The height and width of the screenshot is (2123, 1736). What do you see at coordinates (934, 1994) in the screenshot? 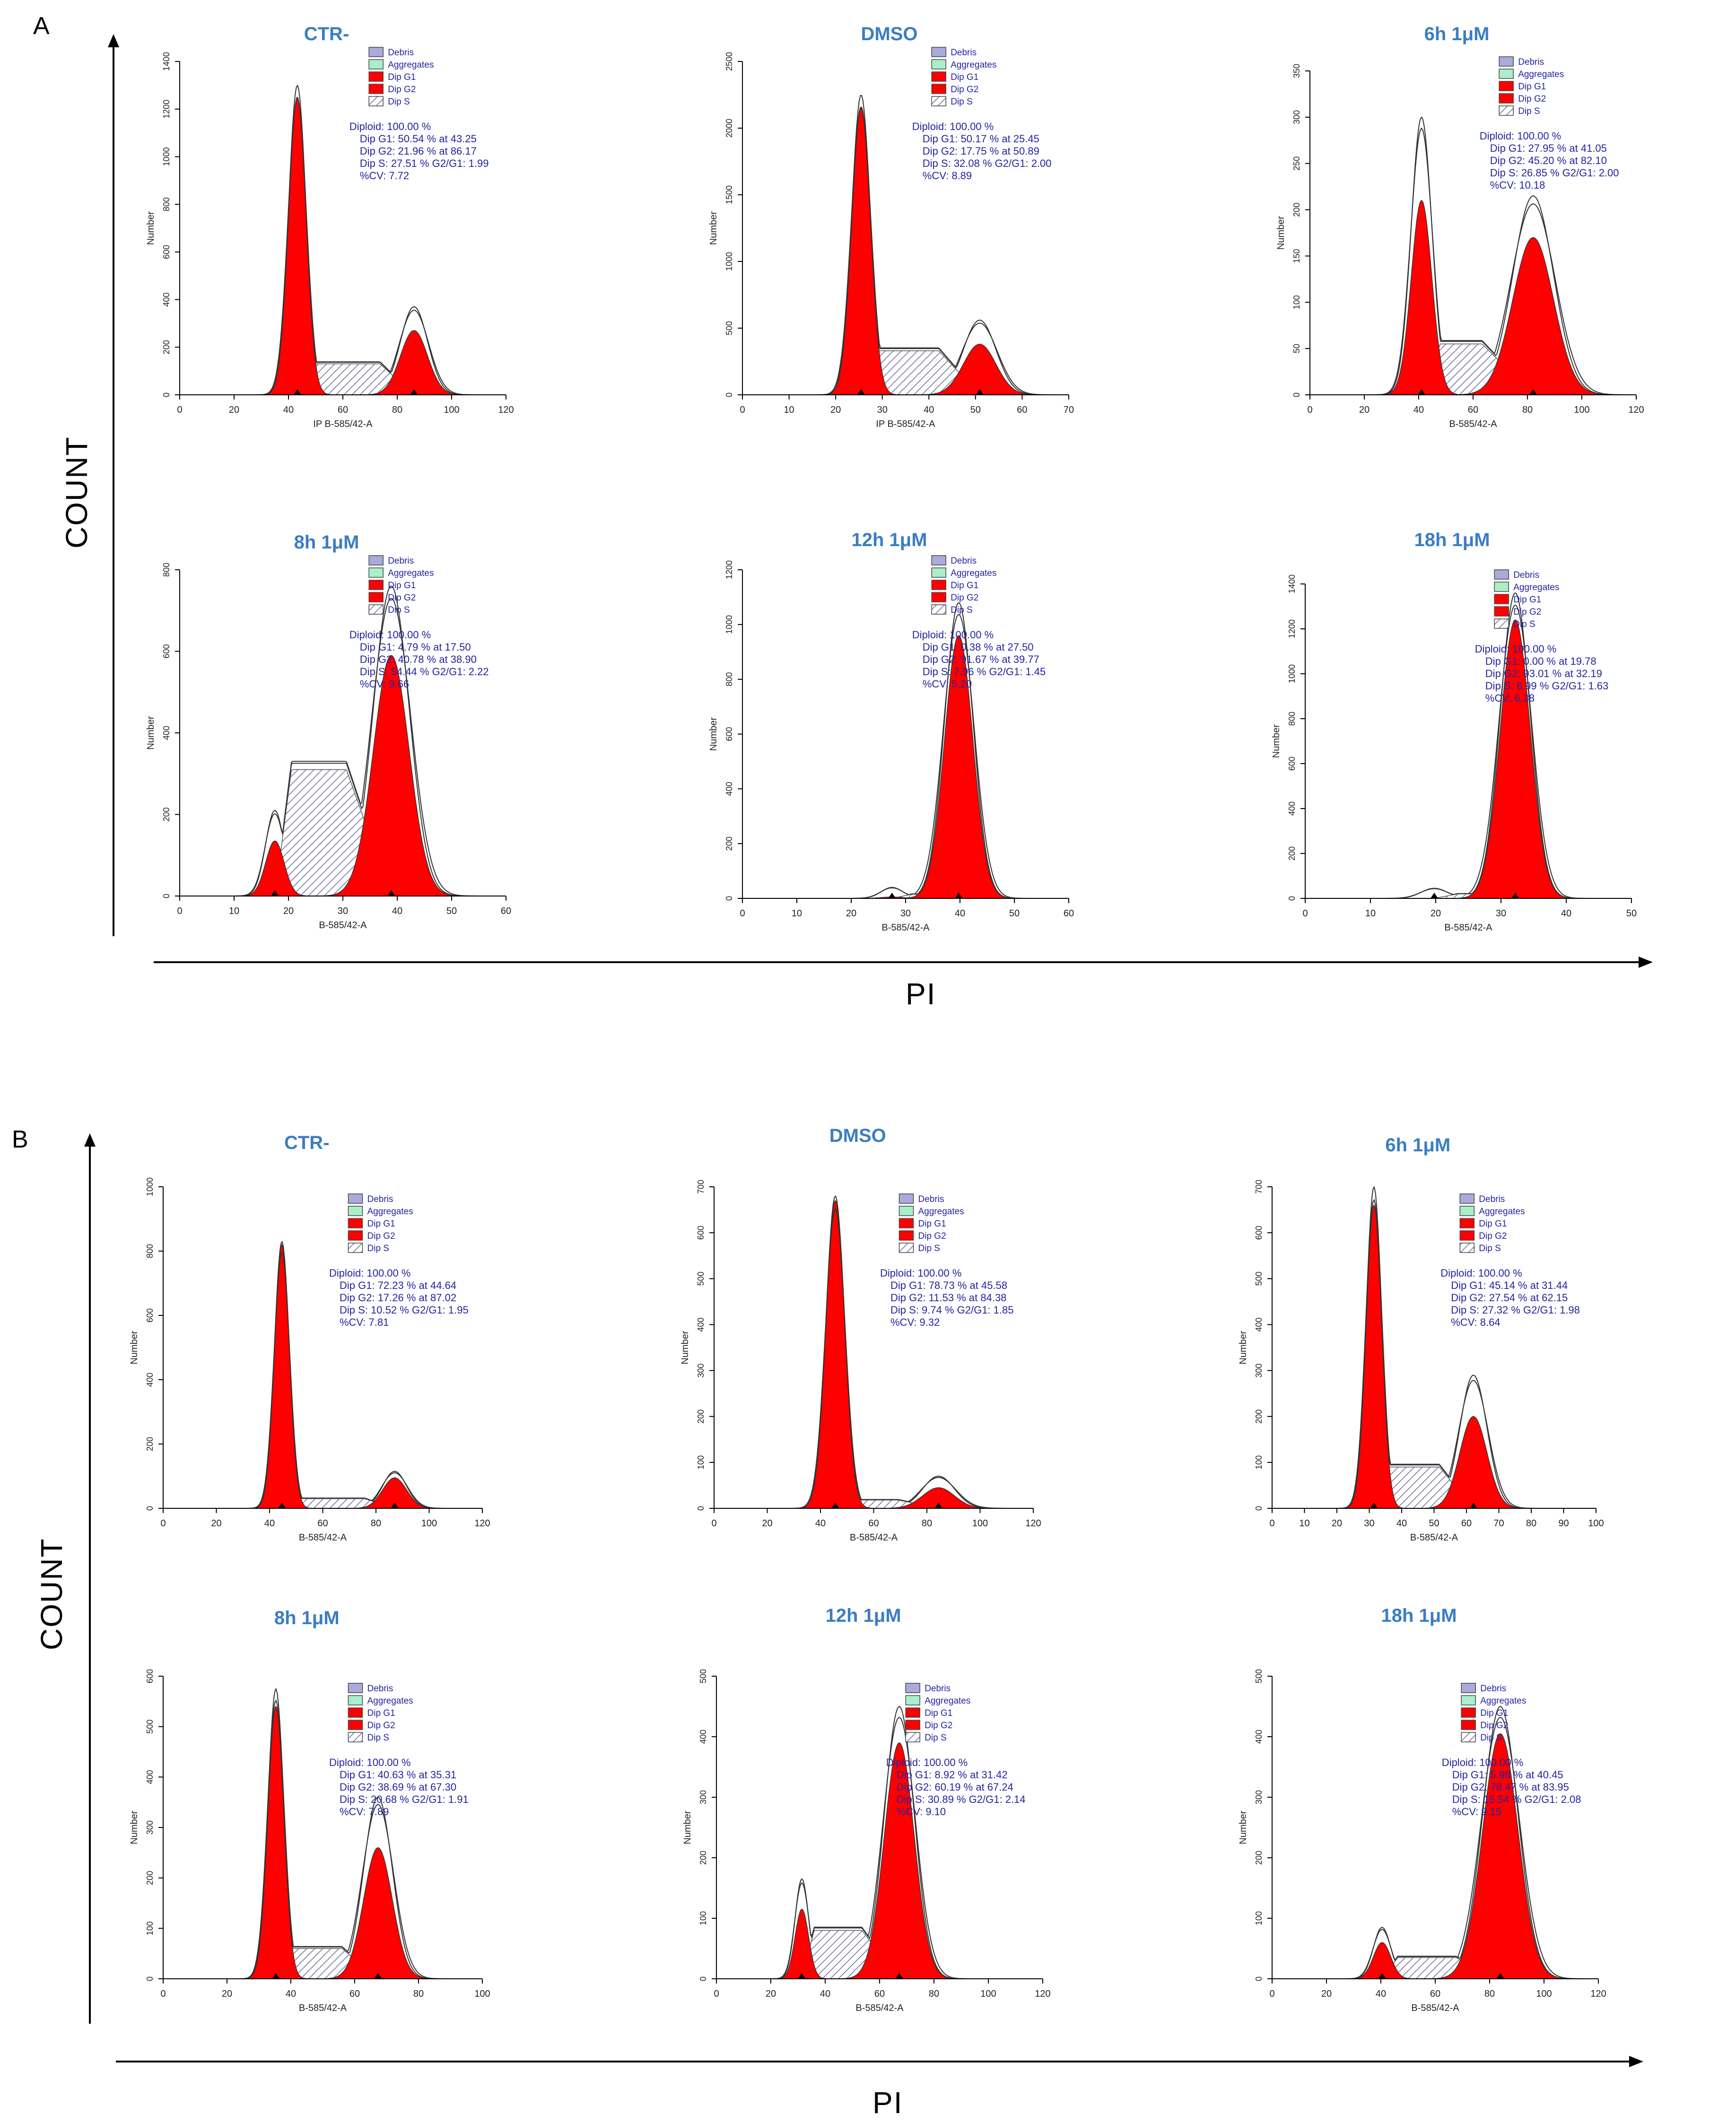
I see `x-tick-label: 80` at bounding box center [934, 1994].